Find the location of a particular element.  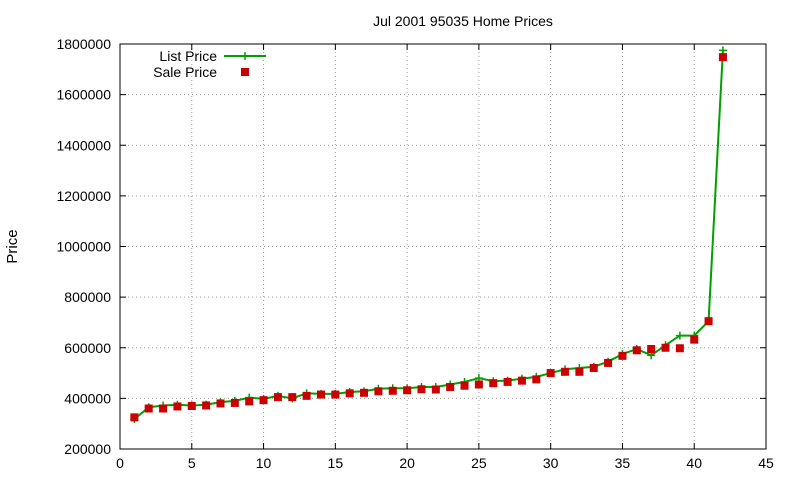

legend-label-list-price: List Price is located at coordinates (188, 56).